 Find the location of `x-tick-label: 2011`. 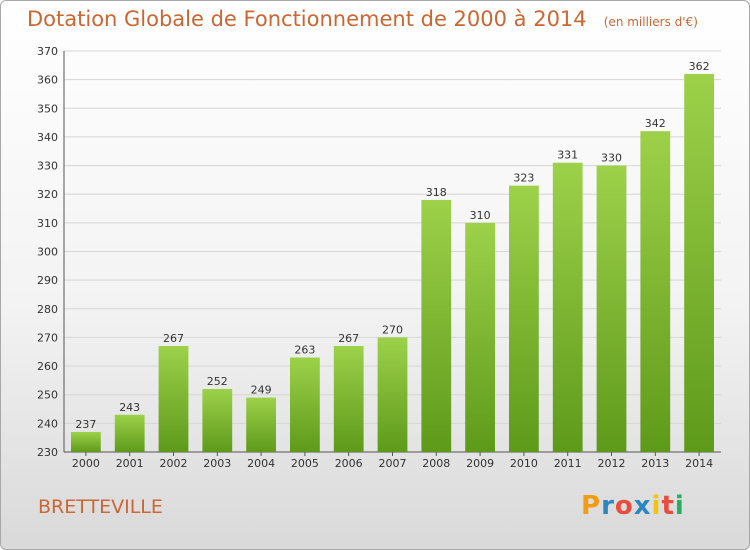

x-tick-label: 2011 is located at coordinates (568, 463).